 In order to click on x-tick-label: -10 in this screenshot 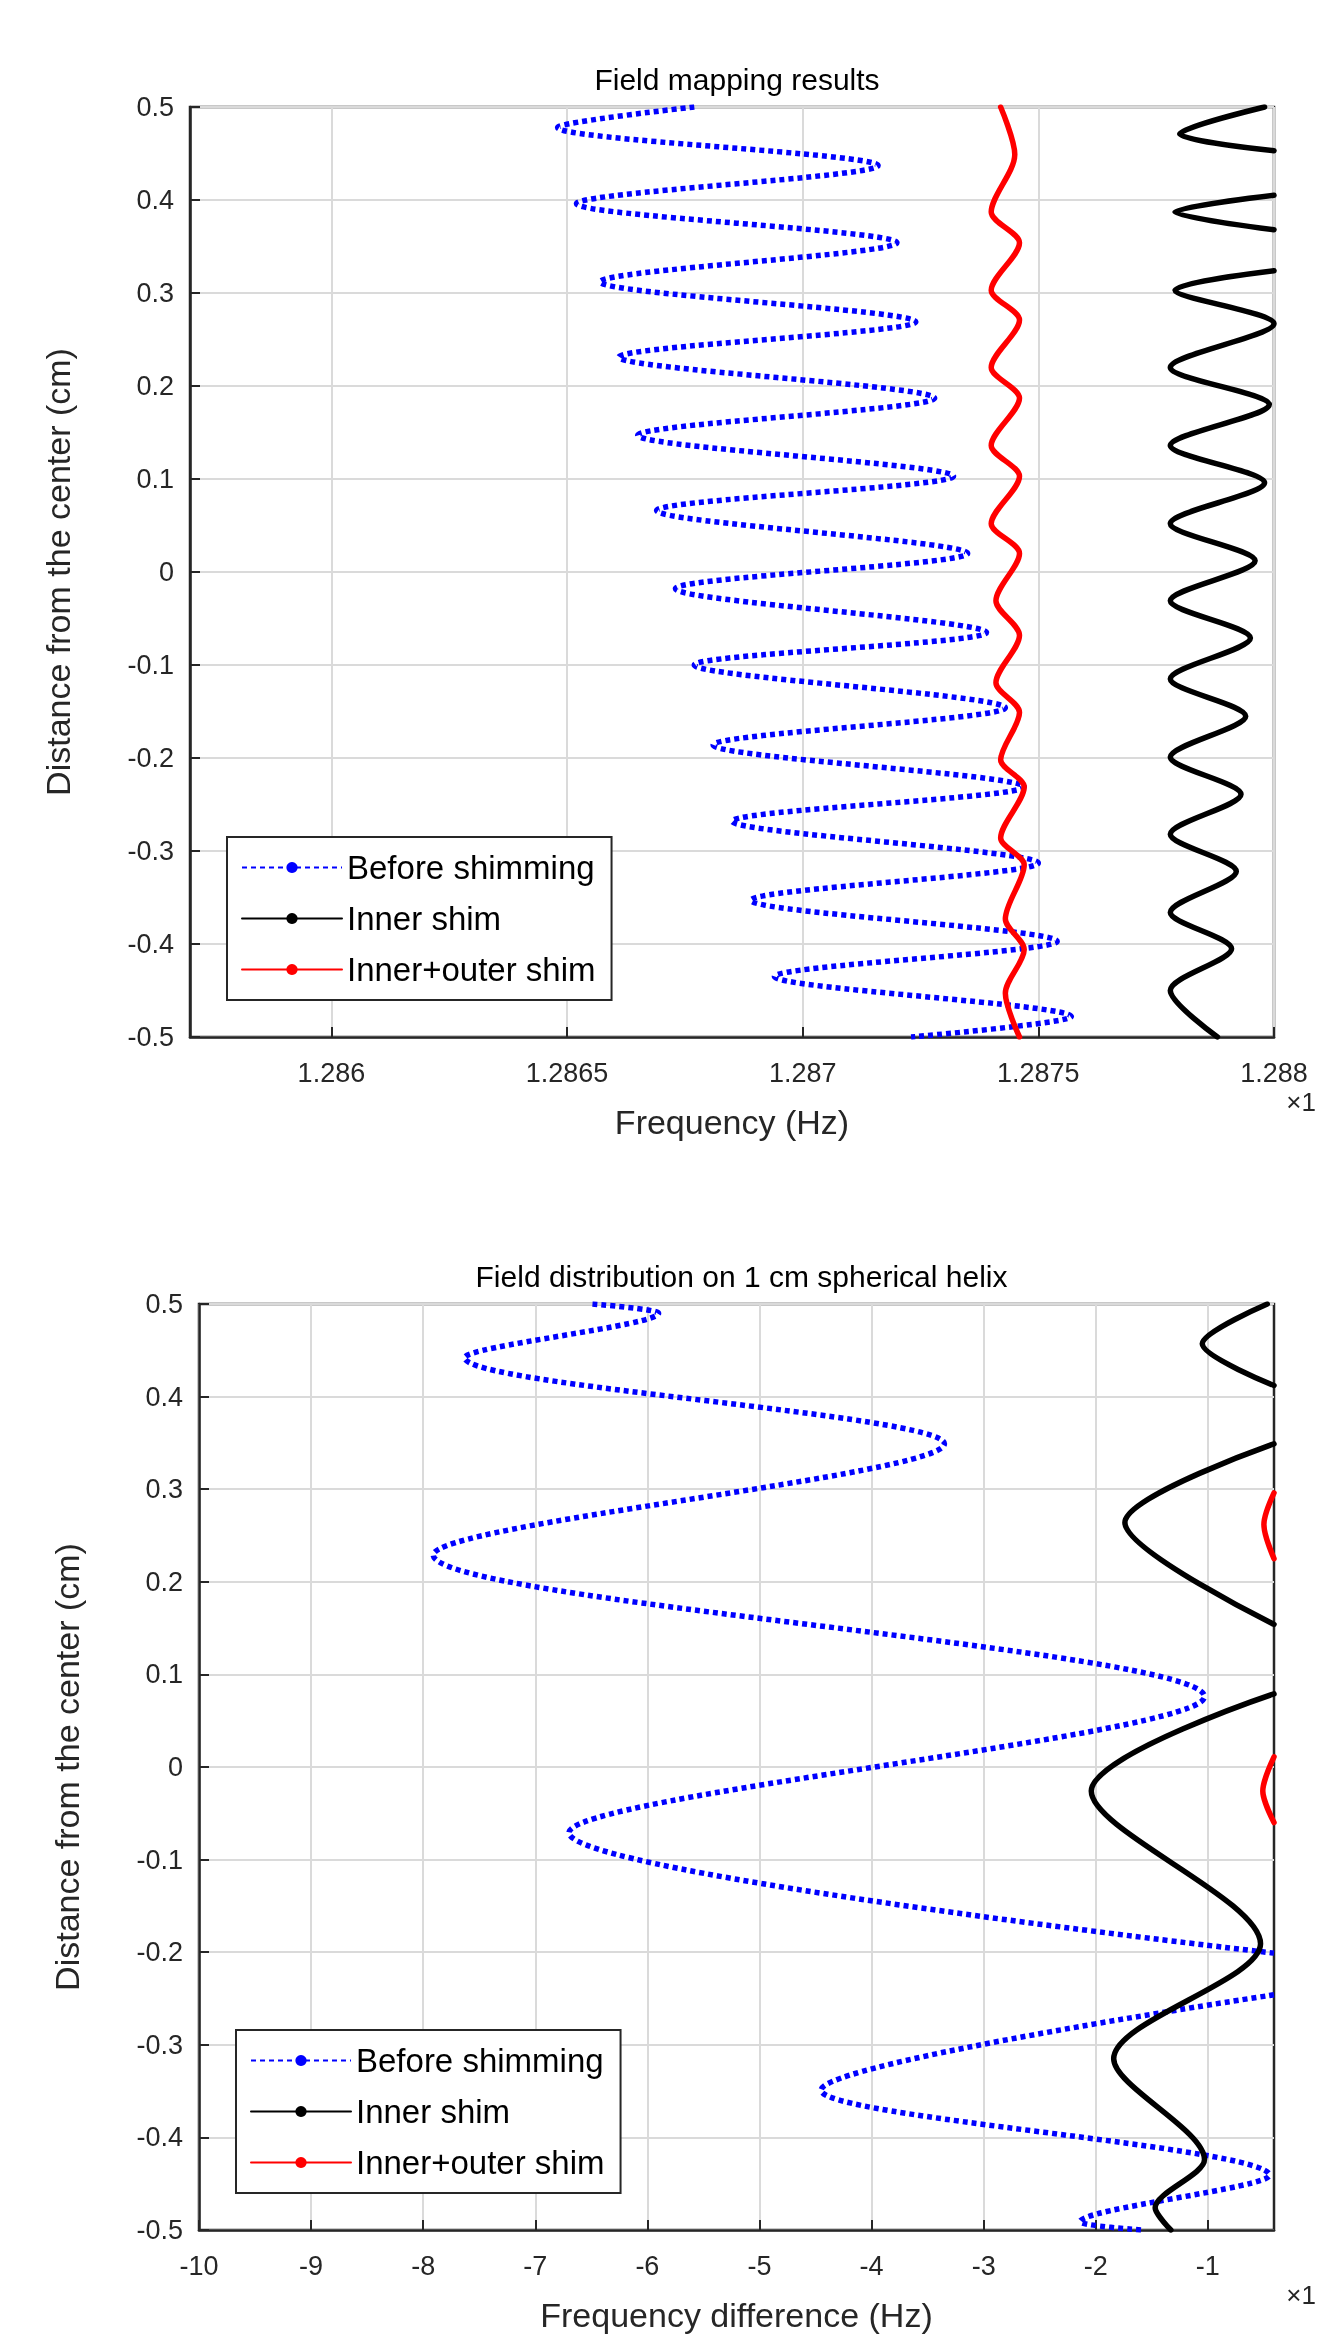, I will do `click(199, 2265)`.